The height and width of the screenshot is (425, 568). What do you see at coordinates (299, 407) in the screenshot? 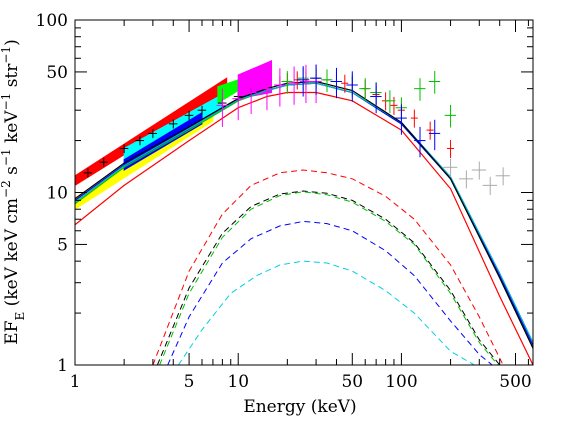
I see `x-axis-title: Energy (keV)` at bounding box center [299, 407].